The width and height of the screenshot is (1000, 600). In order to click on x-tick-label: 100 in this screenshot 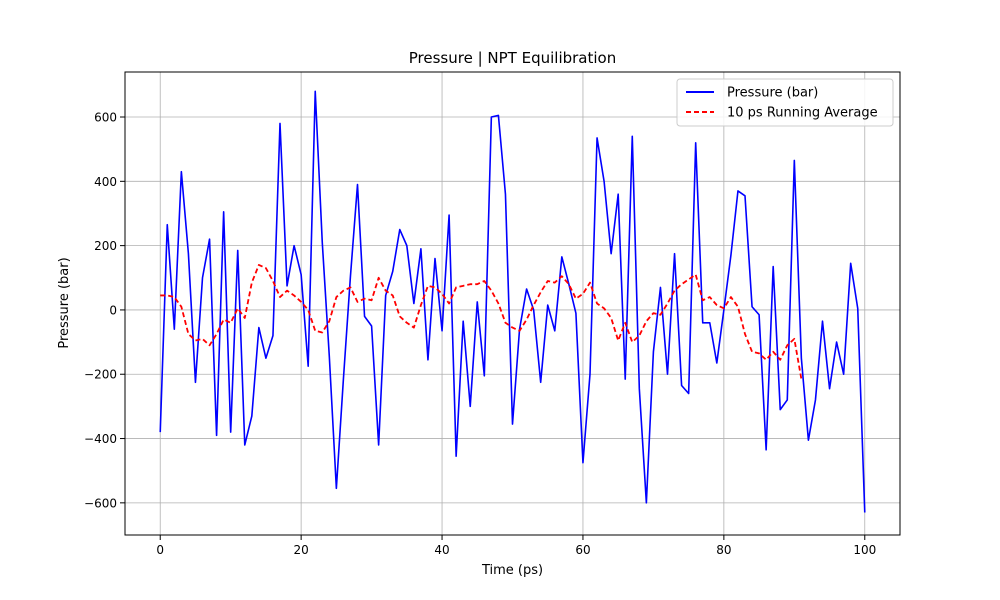, I will do `click(864, 550)`.